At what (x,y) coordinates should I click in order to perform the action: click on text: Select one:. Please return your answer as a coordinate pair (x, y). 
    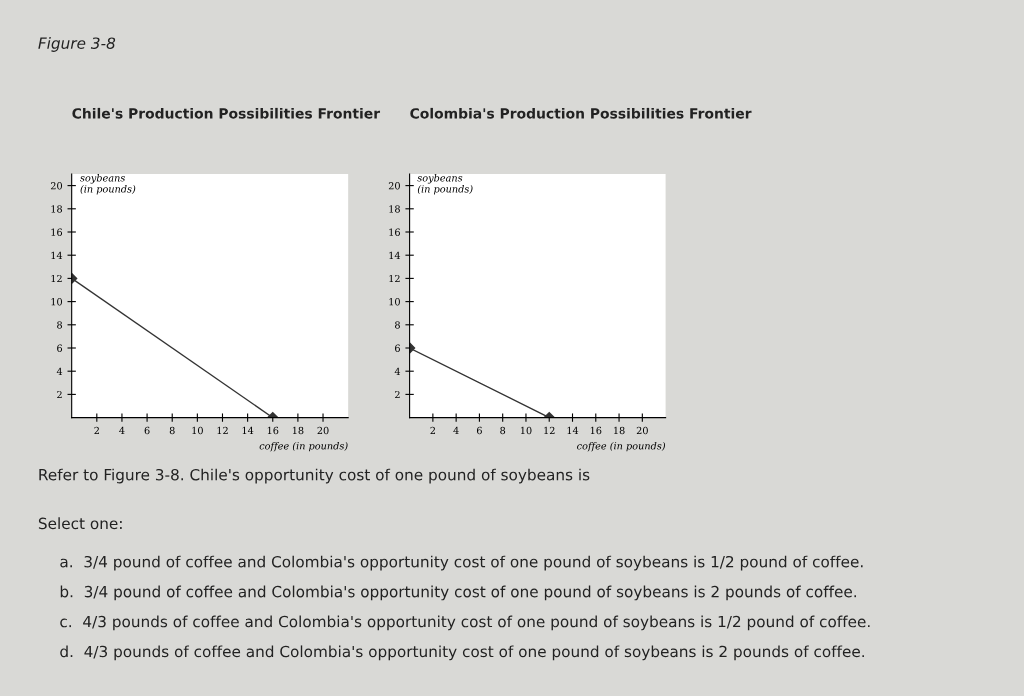
    Looking at the image, I should click on (80, 523).